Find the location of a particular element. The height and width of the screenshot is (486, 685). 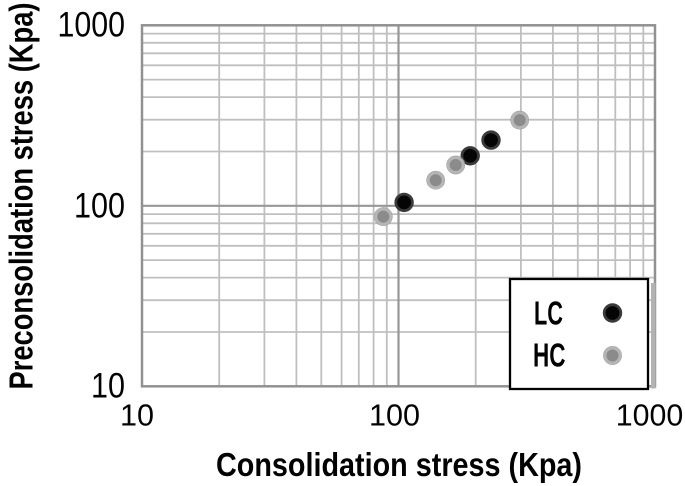

svg-text: Preconsolidation stress (Kpa) is located at coordinates (21, 196).